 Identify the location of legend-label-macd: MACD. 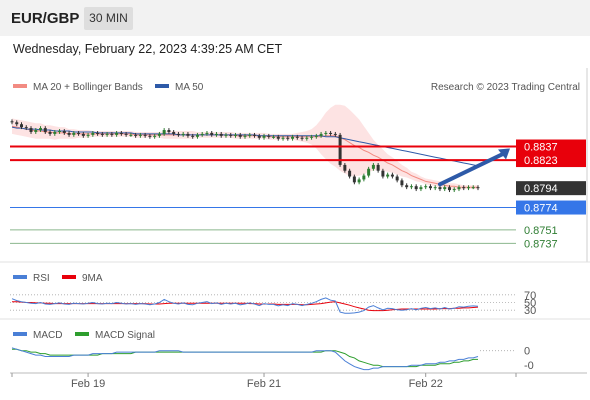
(47, 335).